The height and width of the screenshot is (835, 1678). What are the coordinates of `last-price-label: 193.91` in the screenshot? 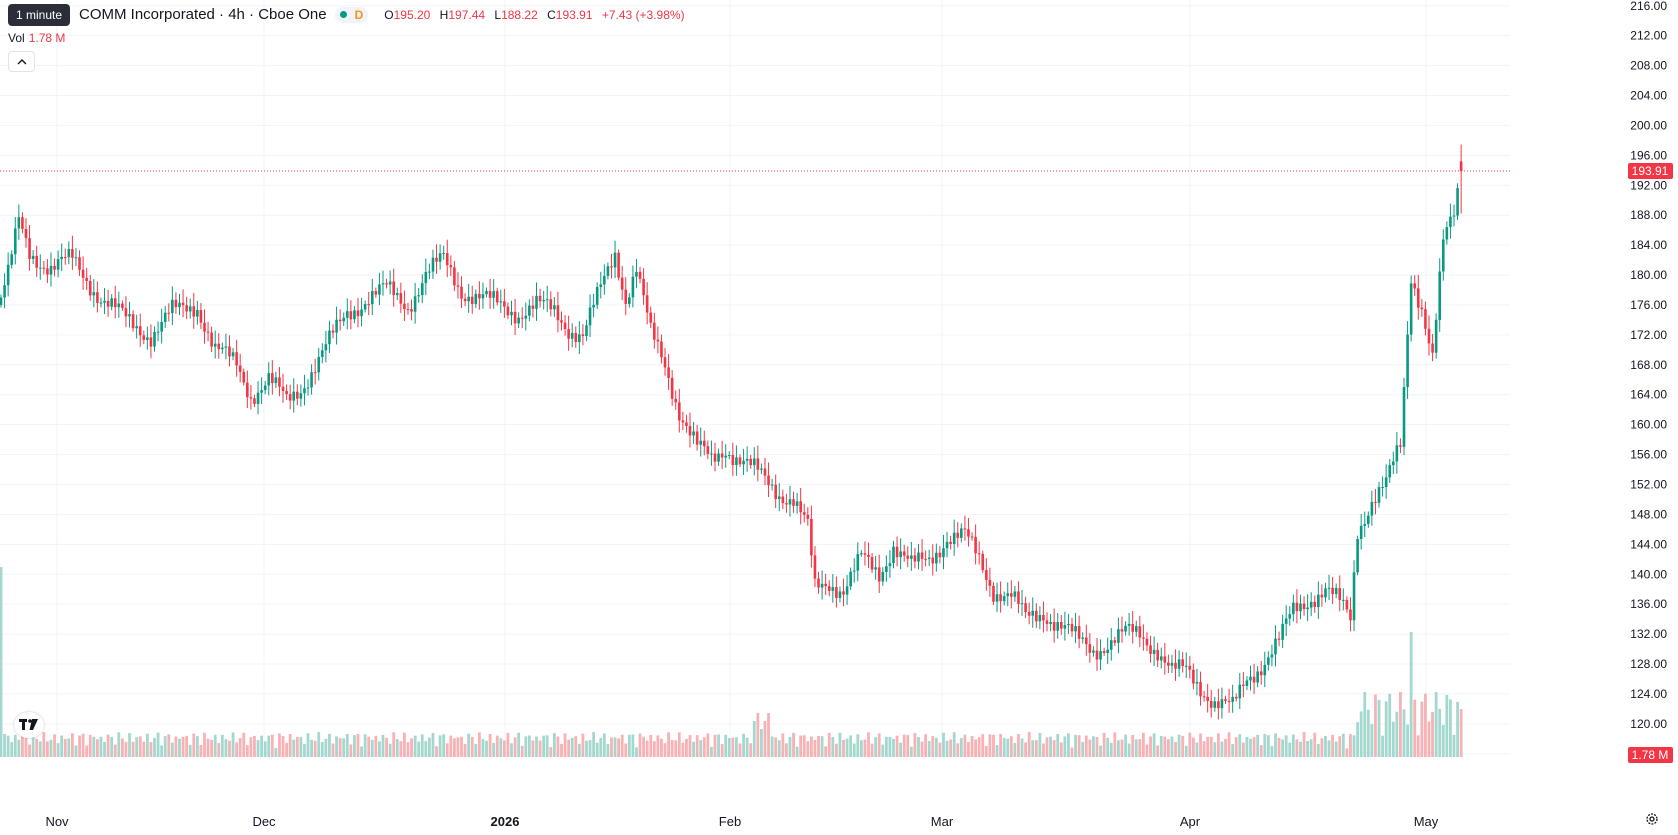 It's located at (1650, 171).